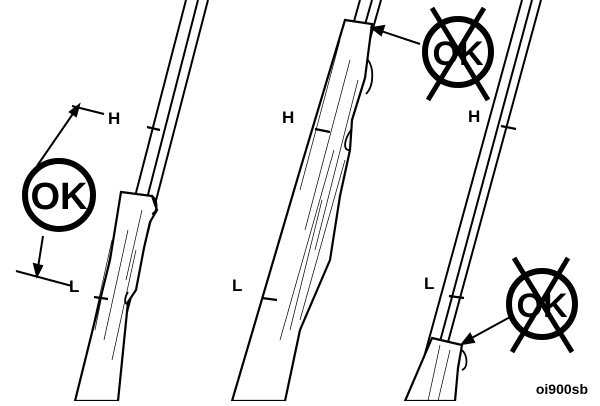  What do you see at coordinates (74, 286) in the screenshot?
I see `l-label-1: L` at bounding box center [74, 286].